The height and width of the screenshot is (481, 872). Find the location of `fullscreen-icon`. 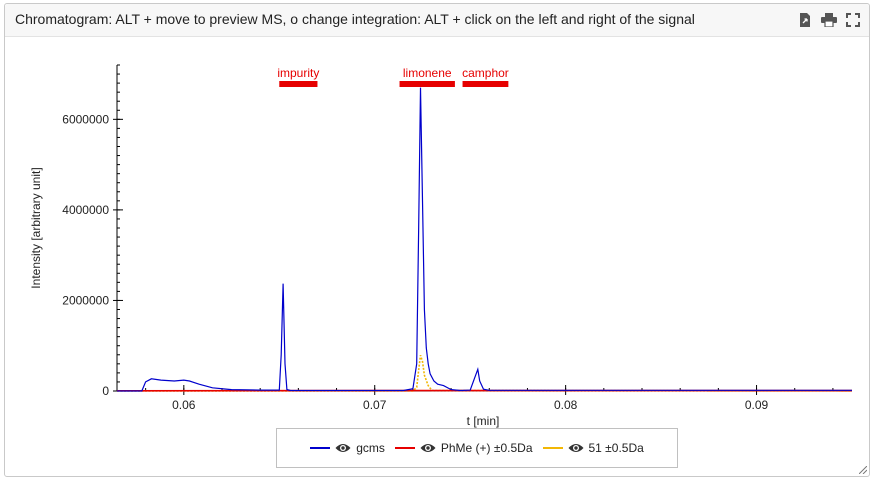

fullscreen-icon is located at coordinates (853, 20).